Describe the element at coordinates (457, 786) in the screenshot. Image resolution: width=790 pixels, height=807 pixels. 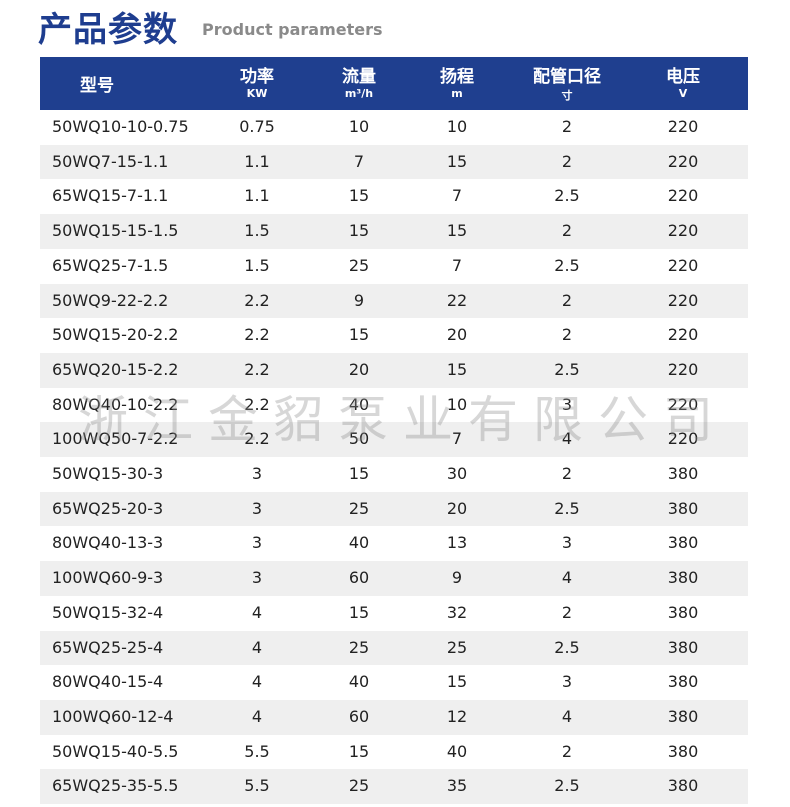
I see `table-cell: 35` at that location.